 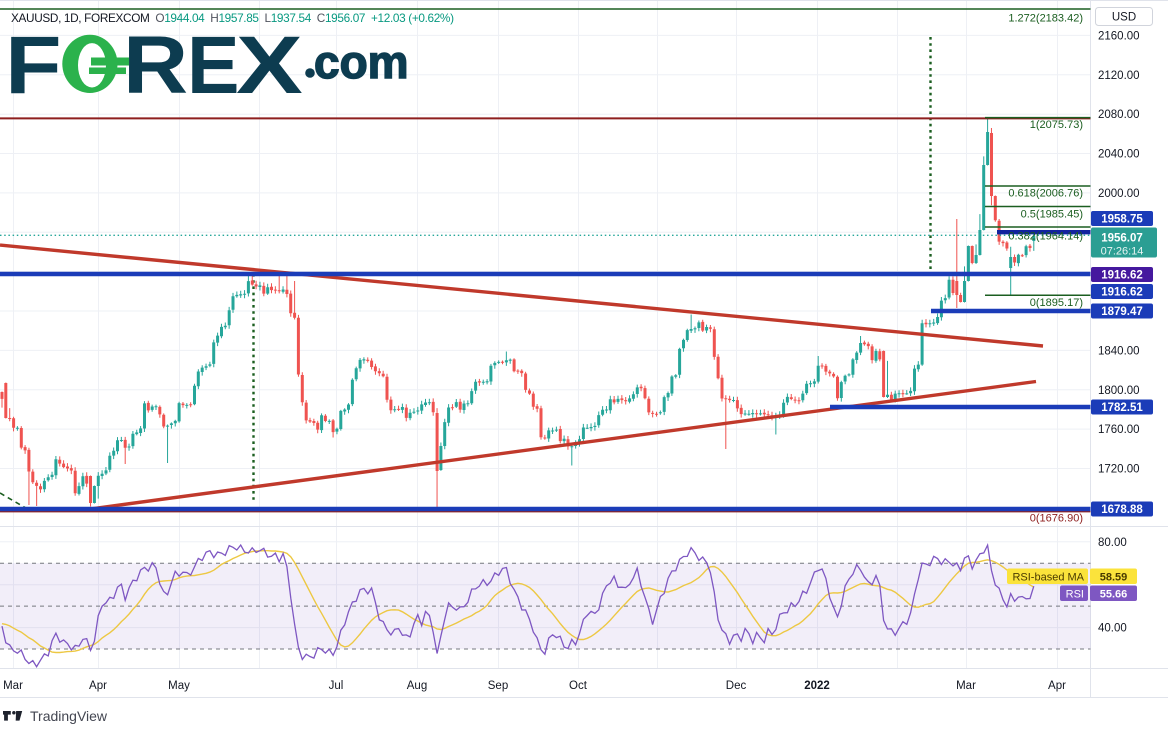 I want to click on svg-text: F, so click(x=33, y=59).